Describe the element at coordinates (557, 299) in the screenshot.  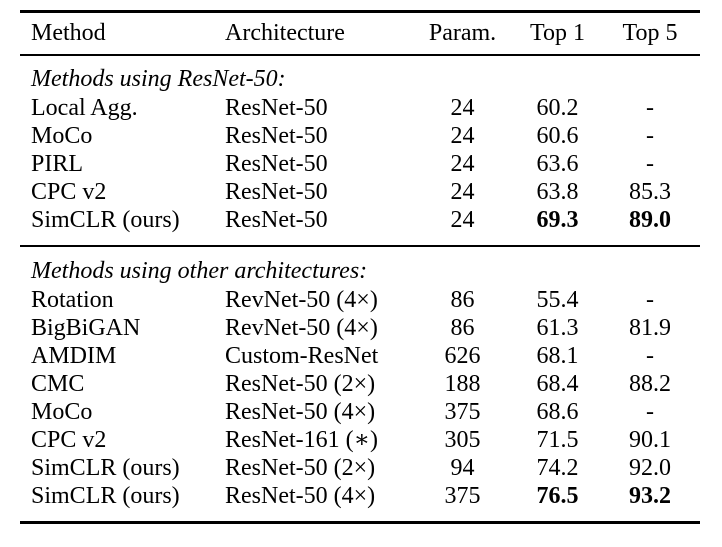
I see `cell-top1: 55.4` at that location.